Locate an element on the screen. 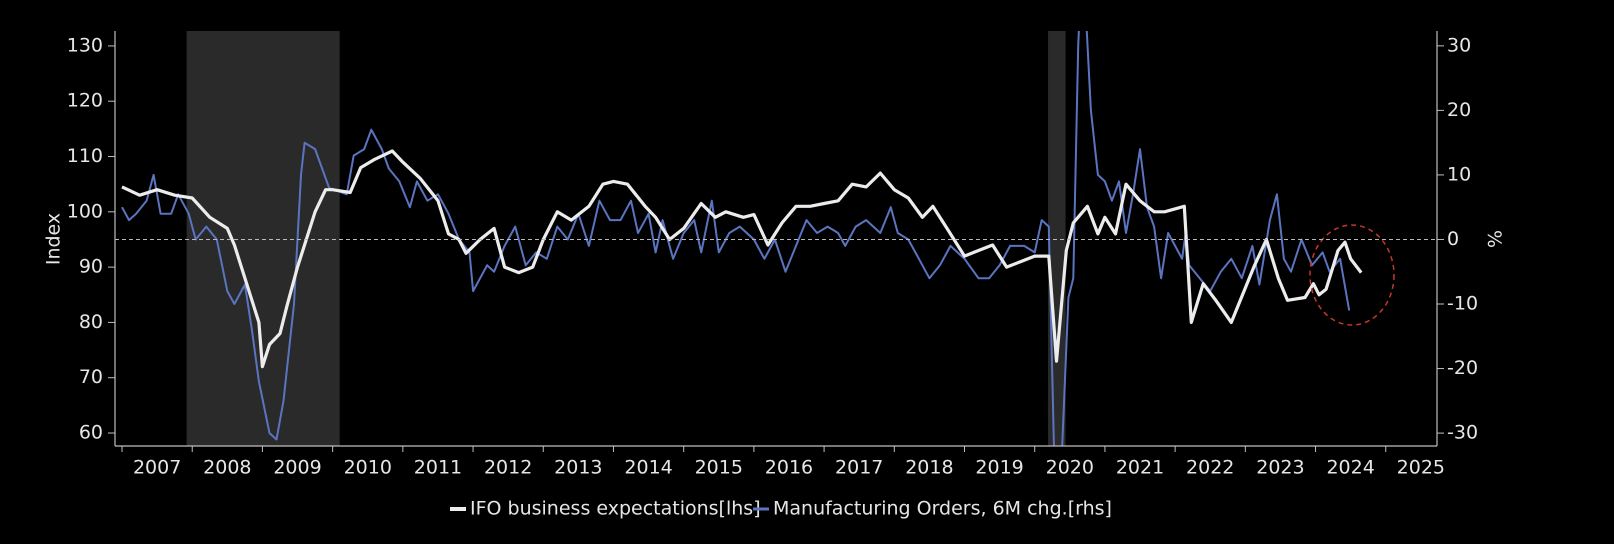 Image resolution: width=1614 pixels, height=544 pixels. y-tick-label: 110 is located at coordinates (85, 156).